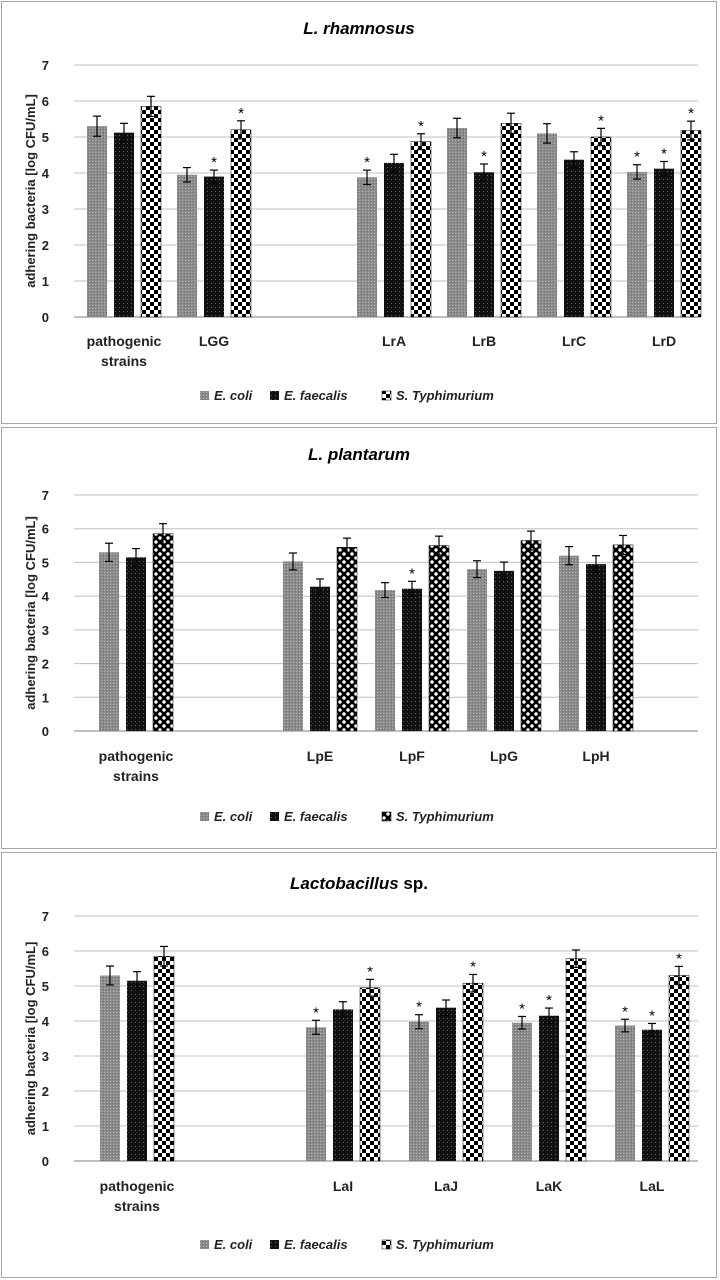 This screenshot has height=1280, width=720. What do you see at coordinates (412, 756) in the screenshot?
I see `category-label: LpF` at bounding box center [412, 756].